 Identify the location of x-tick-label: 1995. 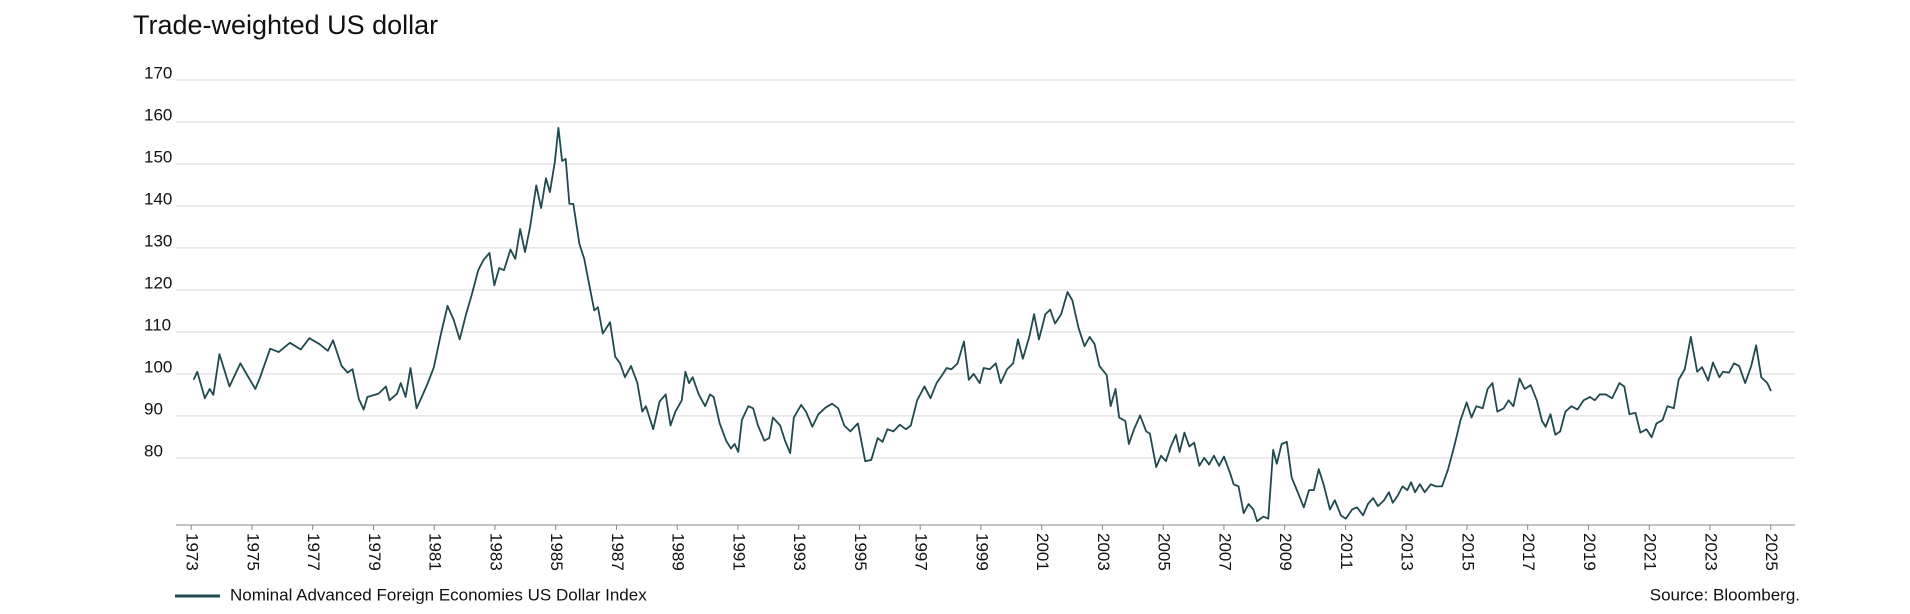
(860, 552).